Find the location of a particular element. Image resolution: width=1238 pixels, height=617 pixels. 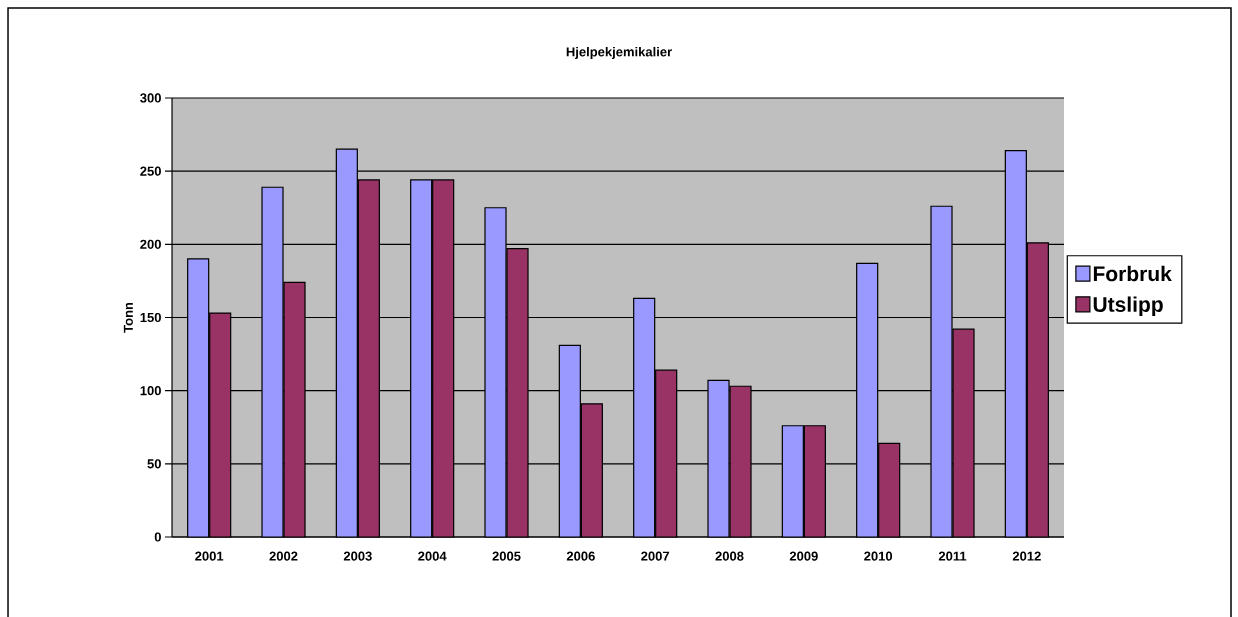

legend-label: Utslipp is located at coordinates (1128, 306).